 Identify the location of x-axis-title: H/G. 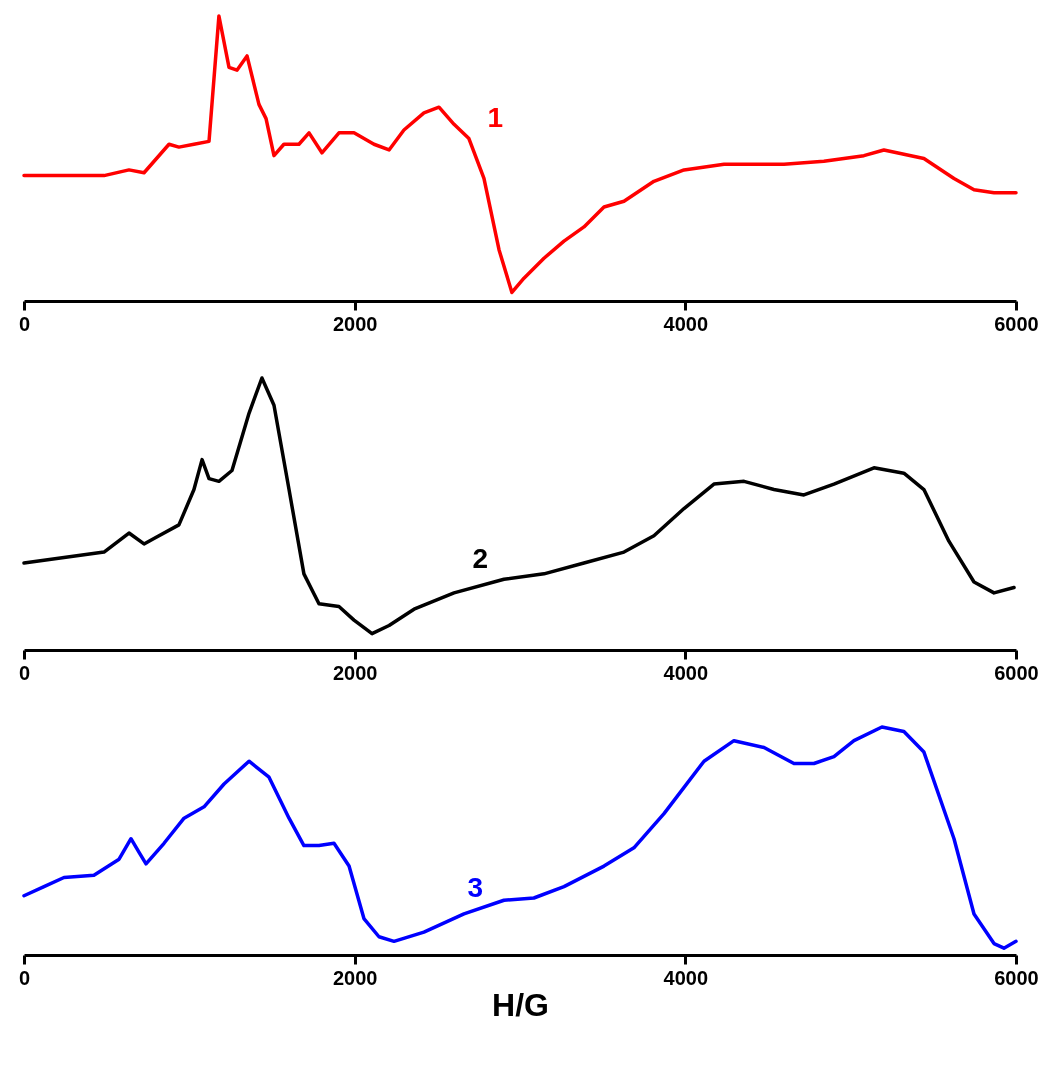
(520, 1004).